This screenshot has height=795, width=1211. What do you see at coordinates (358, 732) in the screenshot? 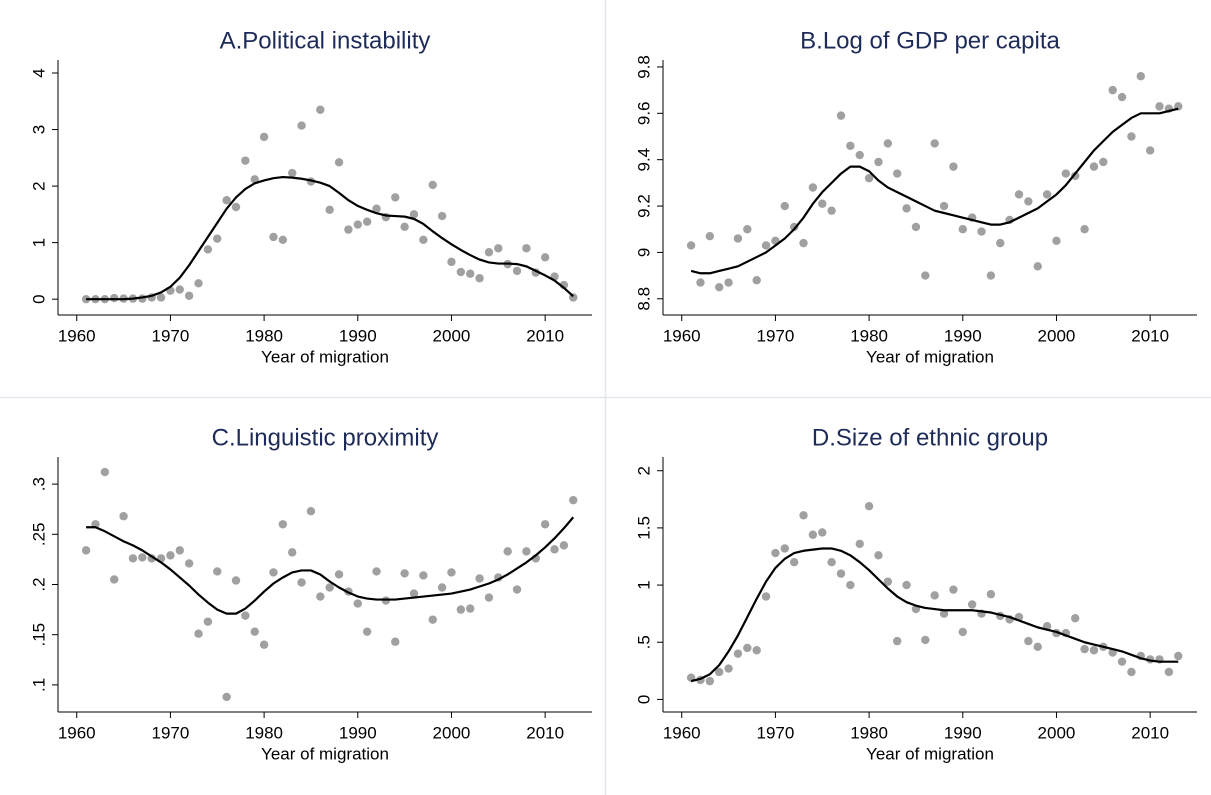
I see `x-tick-label: 1990` at bounding box center [358, 732].